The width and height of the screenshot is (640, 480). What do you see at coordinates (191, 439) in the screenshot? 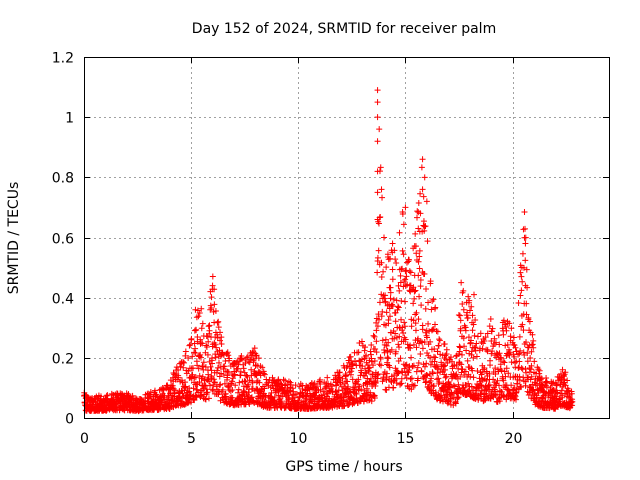
I see `x-tick-label: 5` at bounding box center [191, 439].